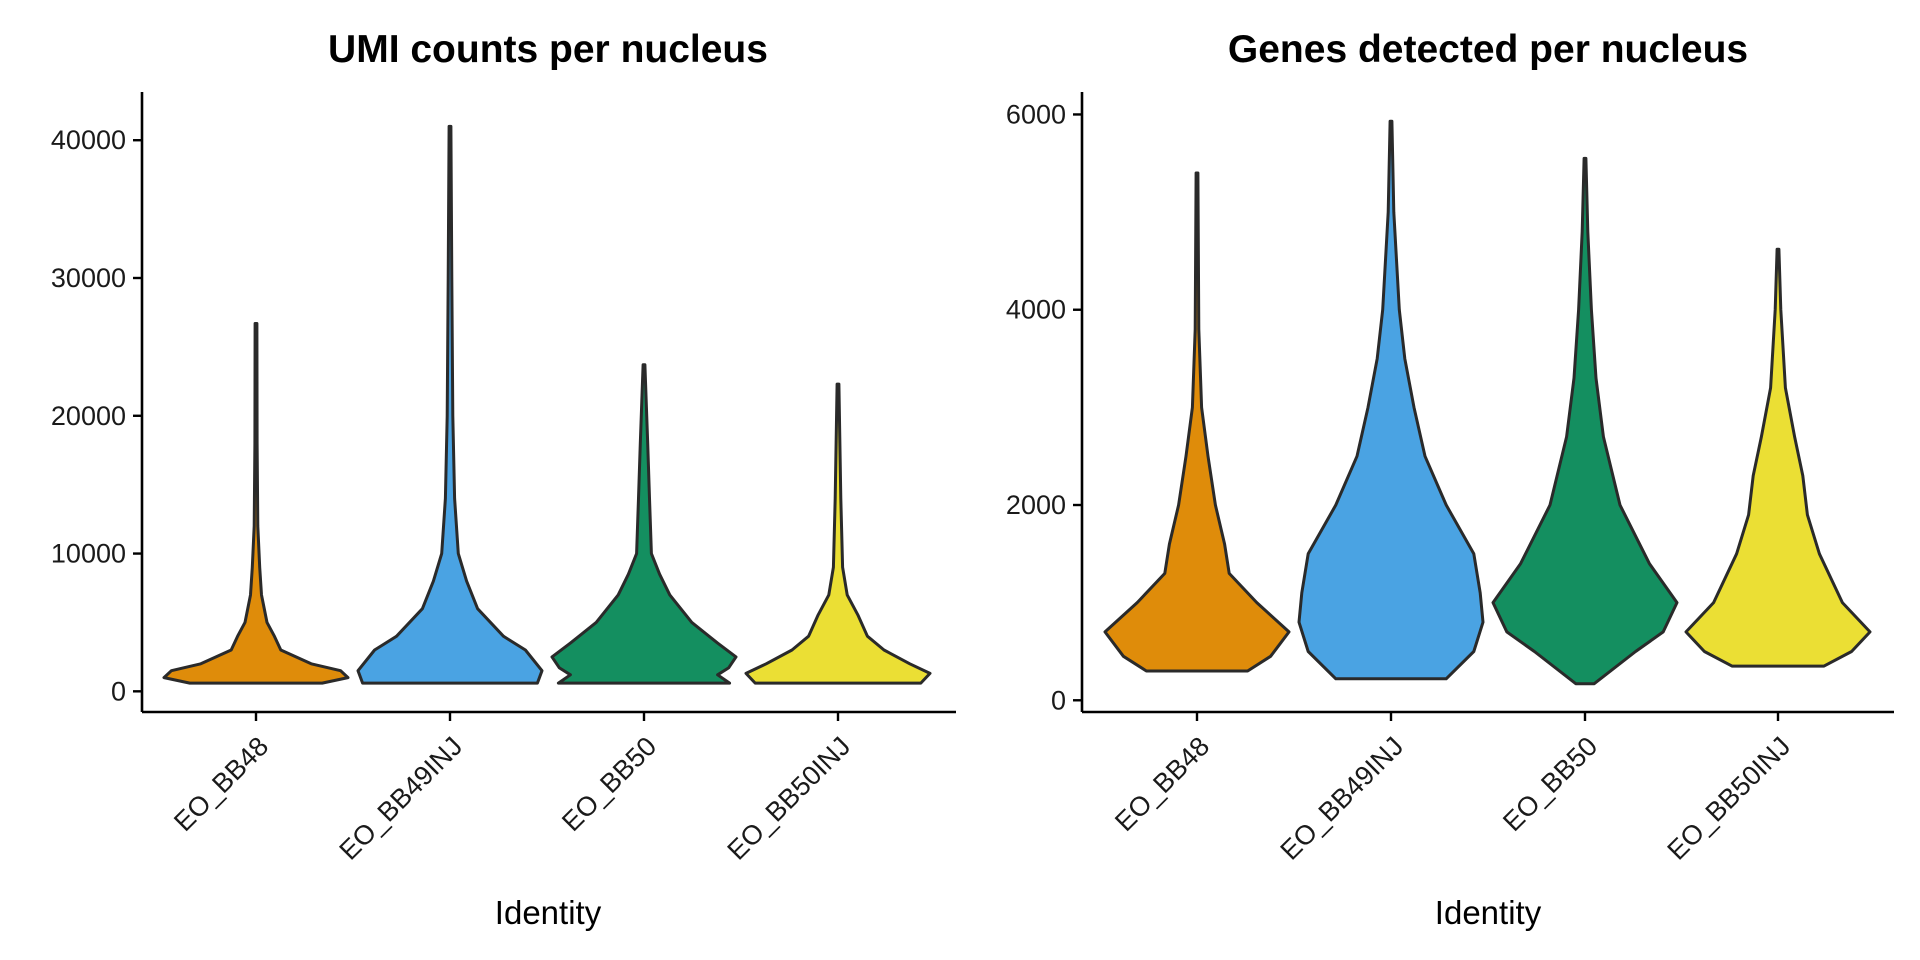  I want to click on genes-x-tick-label: EO_BB48, so click(1162, 784).